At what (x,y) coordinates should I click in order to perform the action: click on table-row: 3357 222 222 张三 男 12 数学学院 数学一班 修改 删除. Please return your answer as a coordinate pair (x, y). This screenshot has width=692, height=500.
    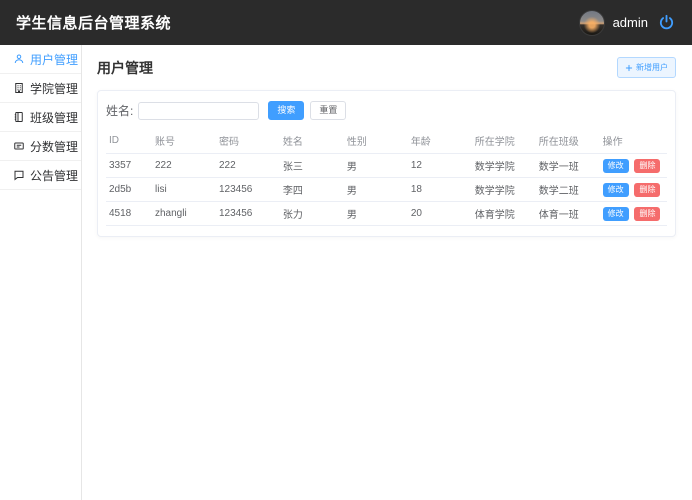
    Looking at the image, I should click on (386, 165).